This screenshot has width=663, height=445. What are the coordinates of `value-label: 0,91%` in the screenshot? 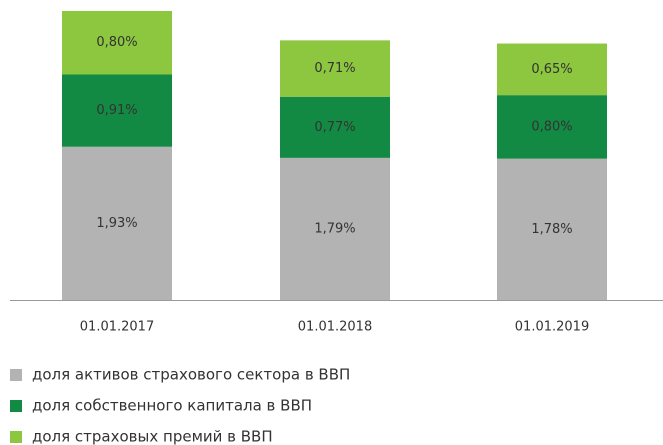 It's located at (116, 110).